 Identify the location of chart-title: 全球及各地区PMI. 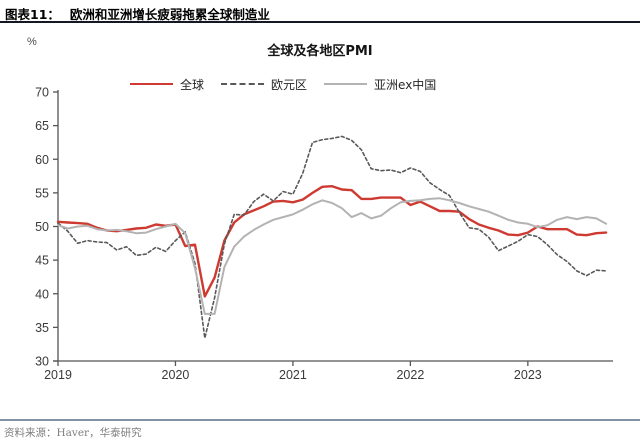
(320, 51).